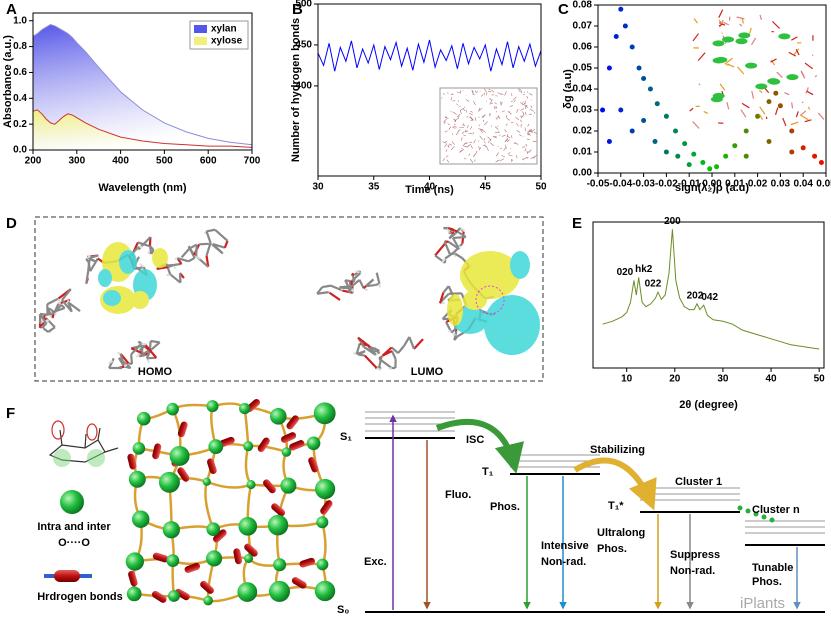  Describe the element at coordinates (625, 272) in the screenshot. I see `peak-label: 020` at that location.